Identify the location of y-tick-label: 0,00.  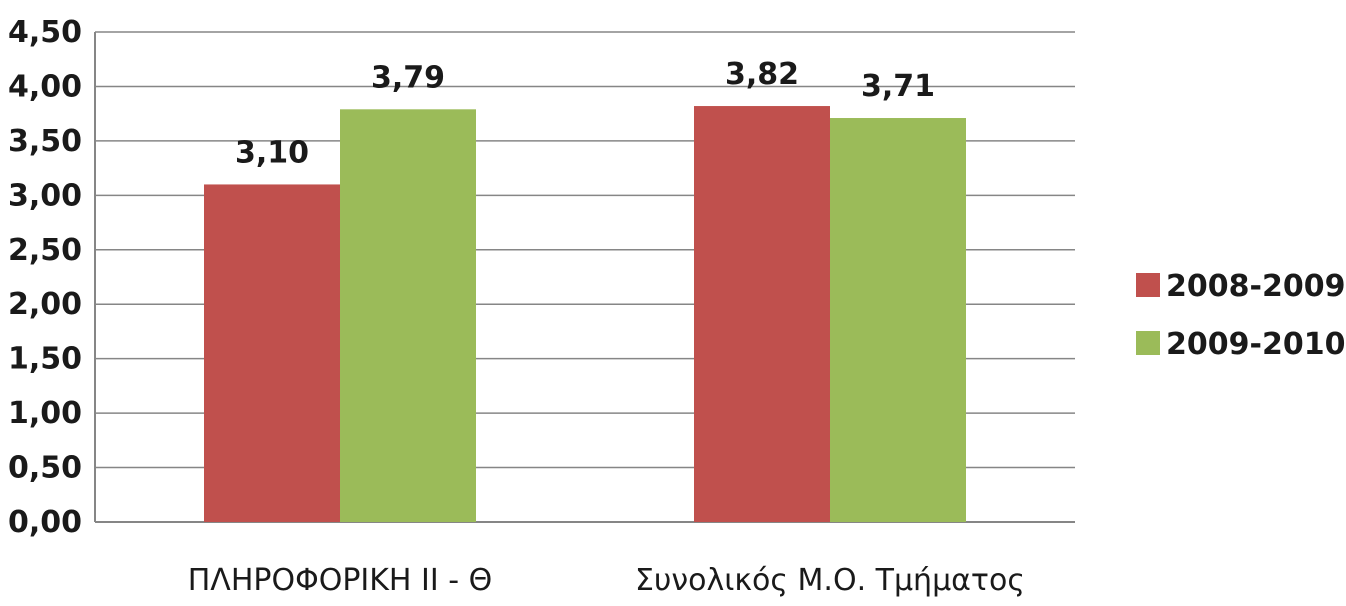
(45, 522).